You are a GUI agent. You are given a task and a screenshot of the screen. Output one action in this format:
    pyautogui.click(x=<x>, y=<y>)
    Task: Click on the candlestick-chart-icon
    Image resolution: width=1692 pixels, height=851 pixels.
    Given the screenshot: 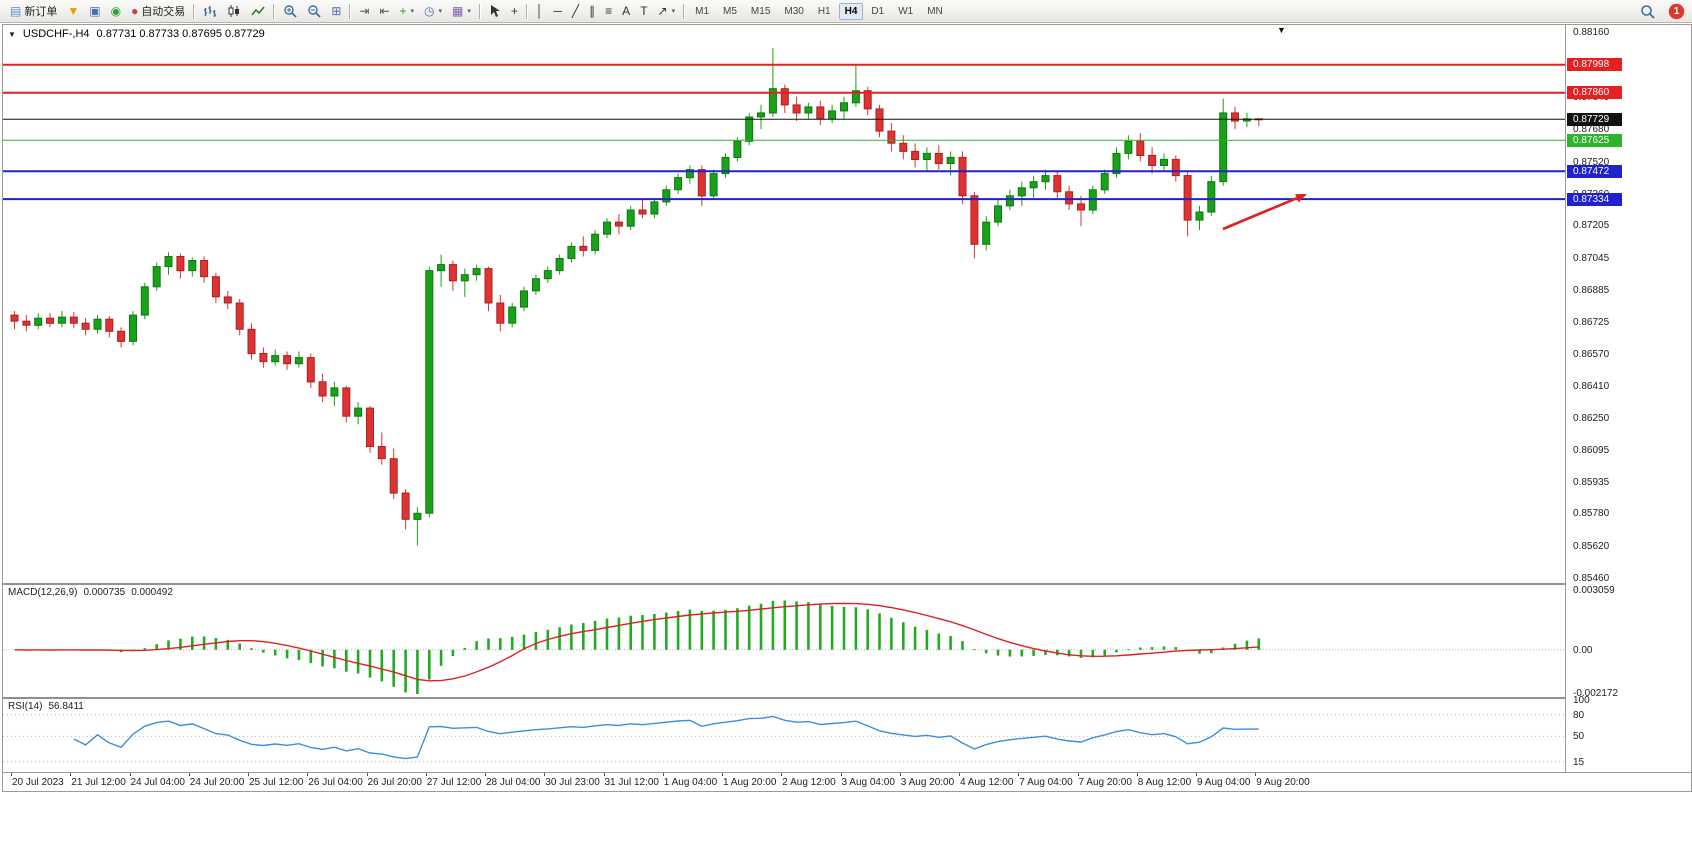 What is the action you would take?
    pyautogui.click(x=234, y=11)
    